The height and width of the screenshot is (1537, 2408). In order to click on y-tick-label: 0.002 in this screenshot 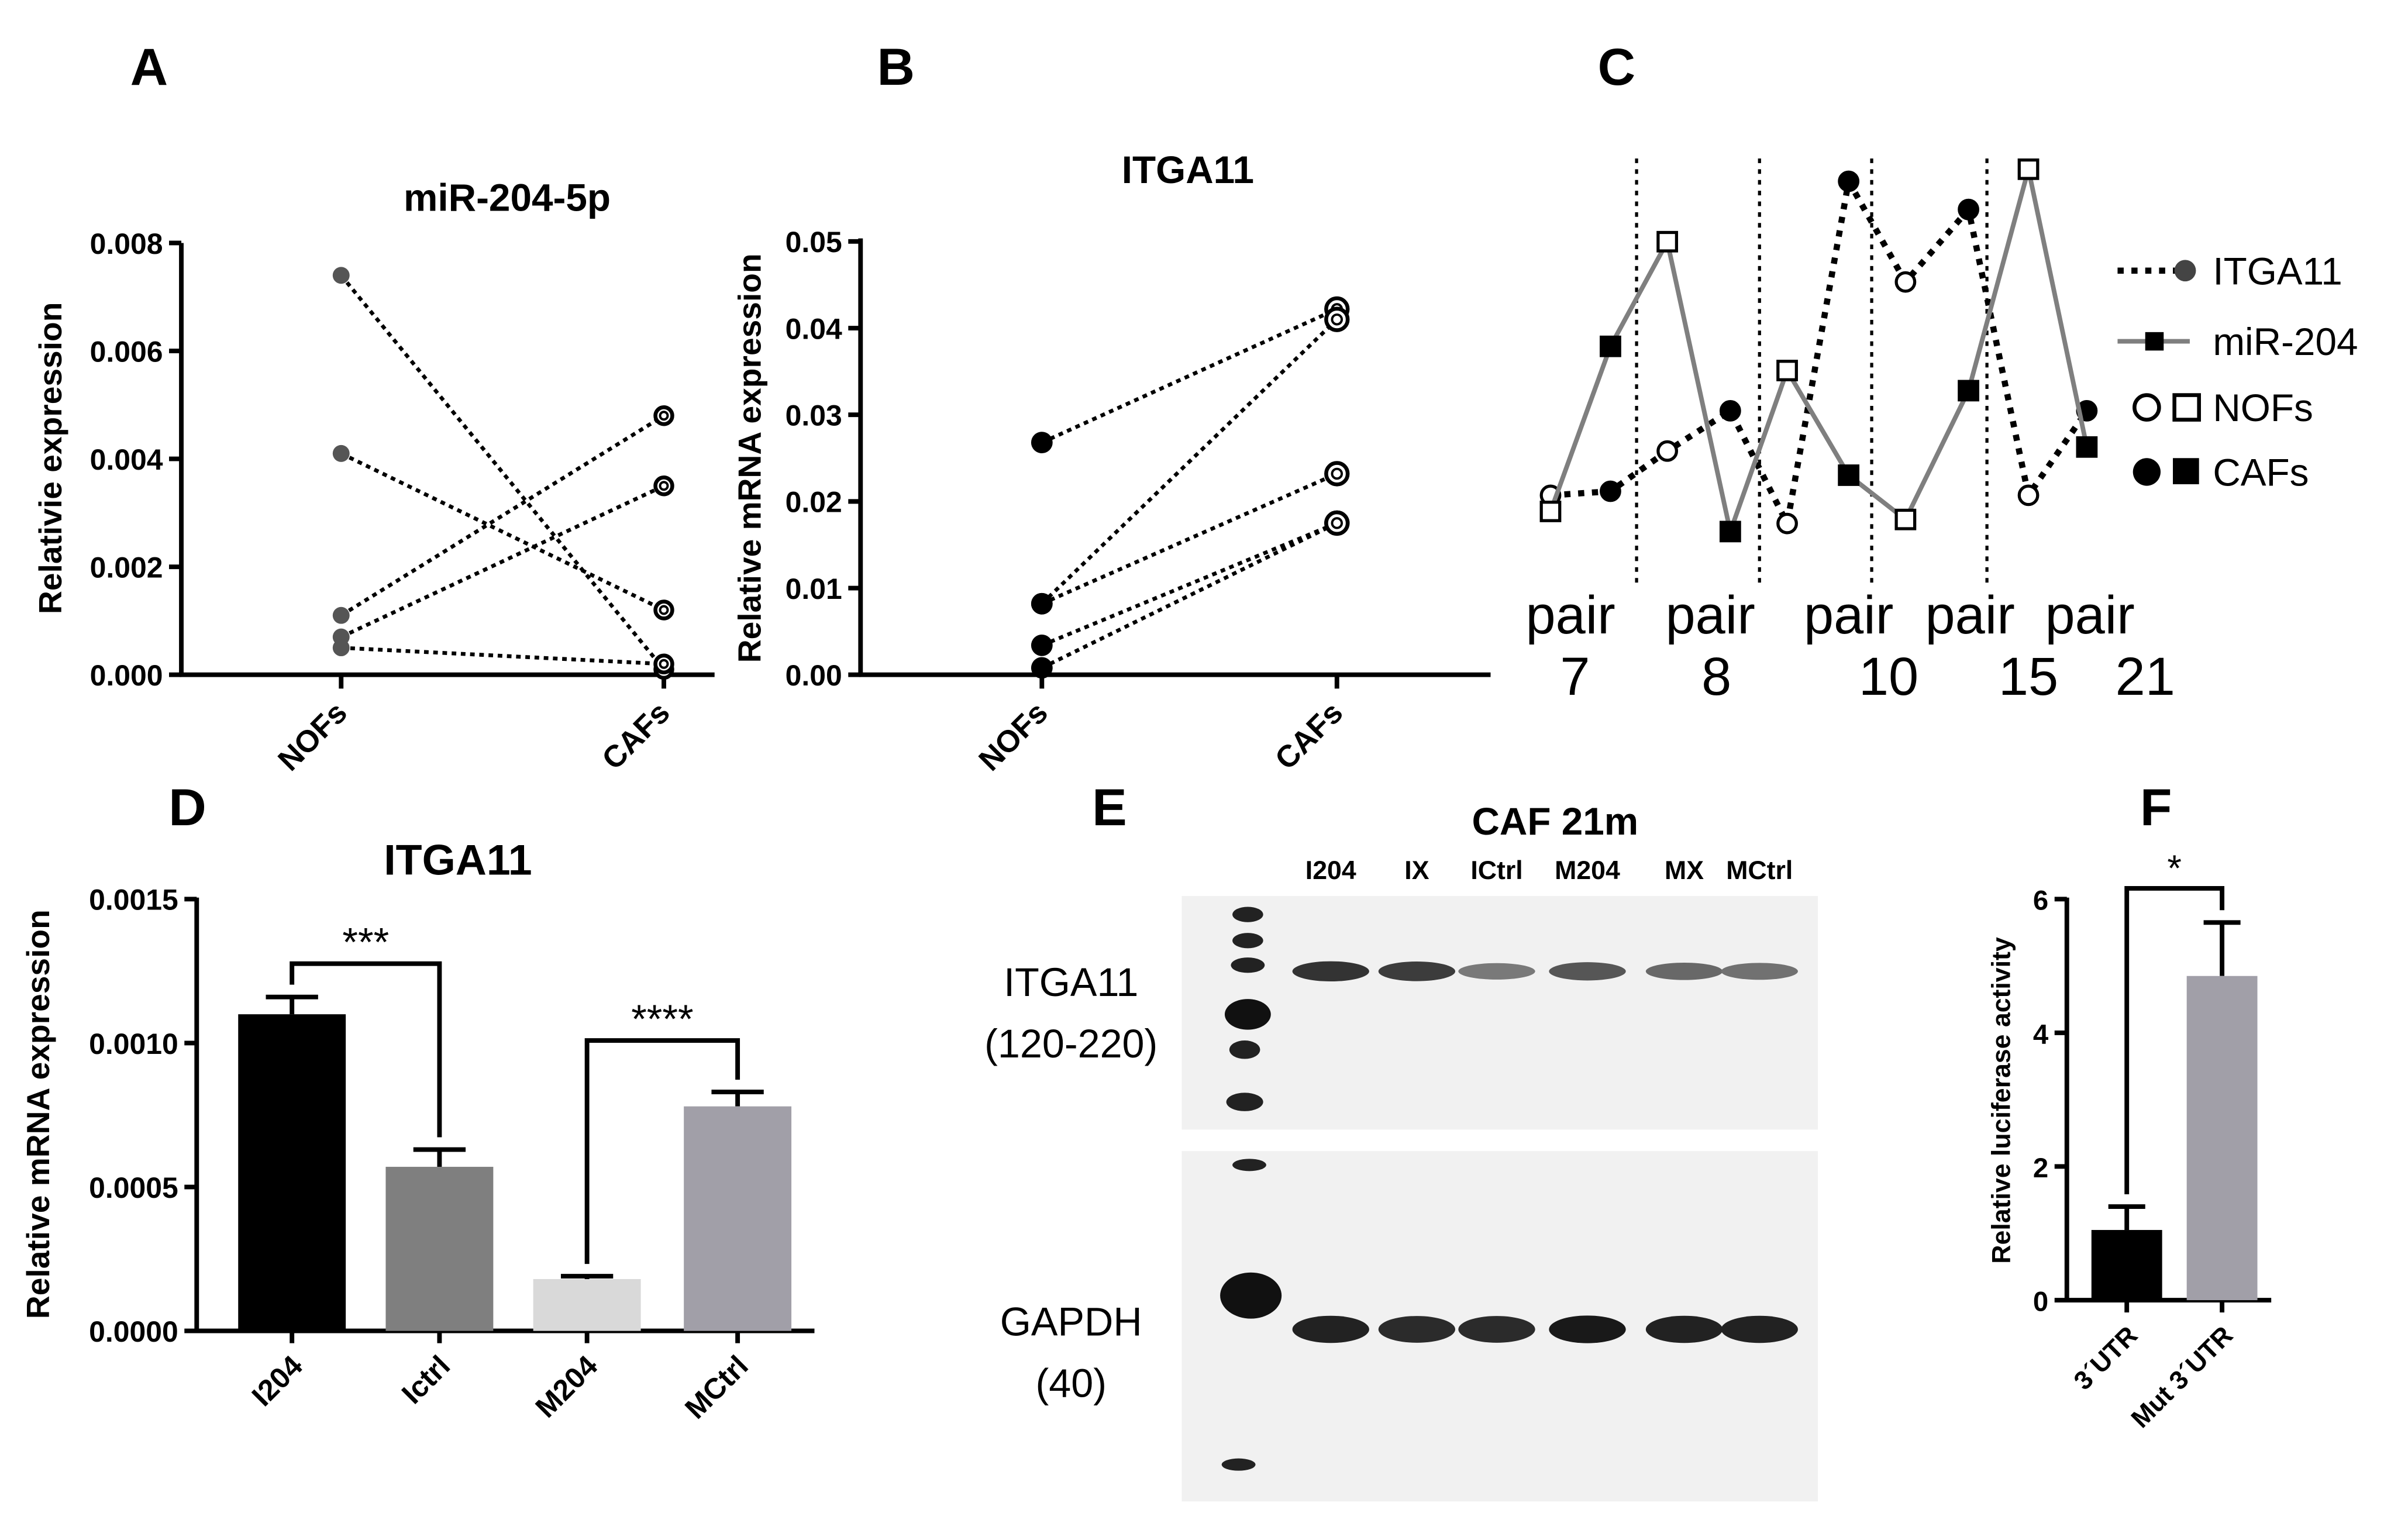, I will do `click(127, 568)`.